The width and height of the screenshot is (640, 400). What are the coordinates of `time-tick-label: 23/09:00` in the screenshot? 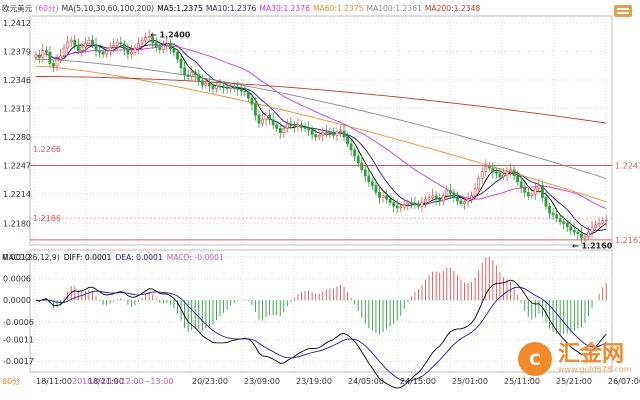 It's located at (262, 381).